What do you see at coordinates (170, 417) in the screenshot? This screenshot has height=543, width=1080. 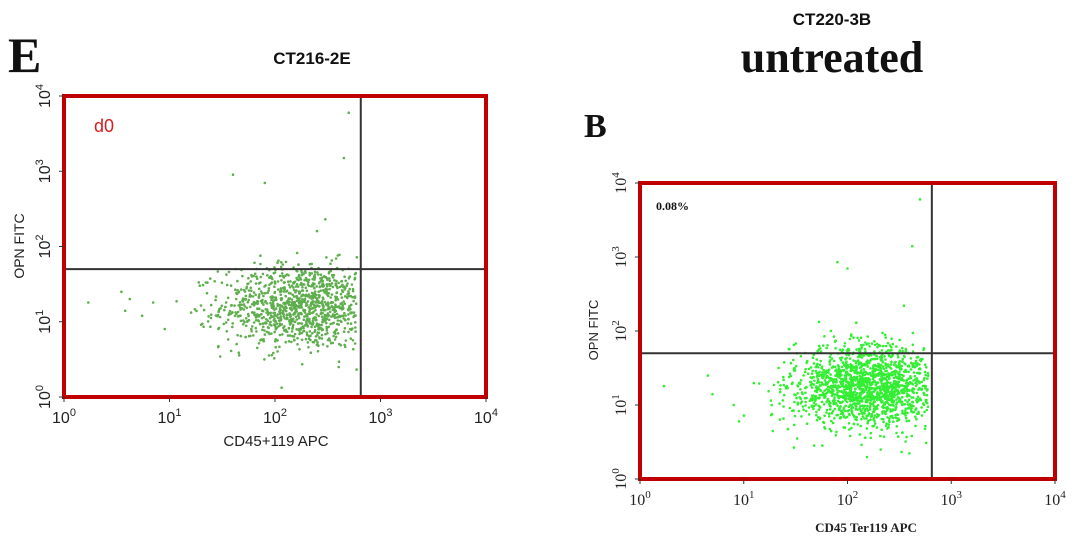 I see `x-tick-label: 10¹` at bounding box center [170, 417].